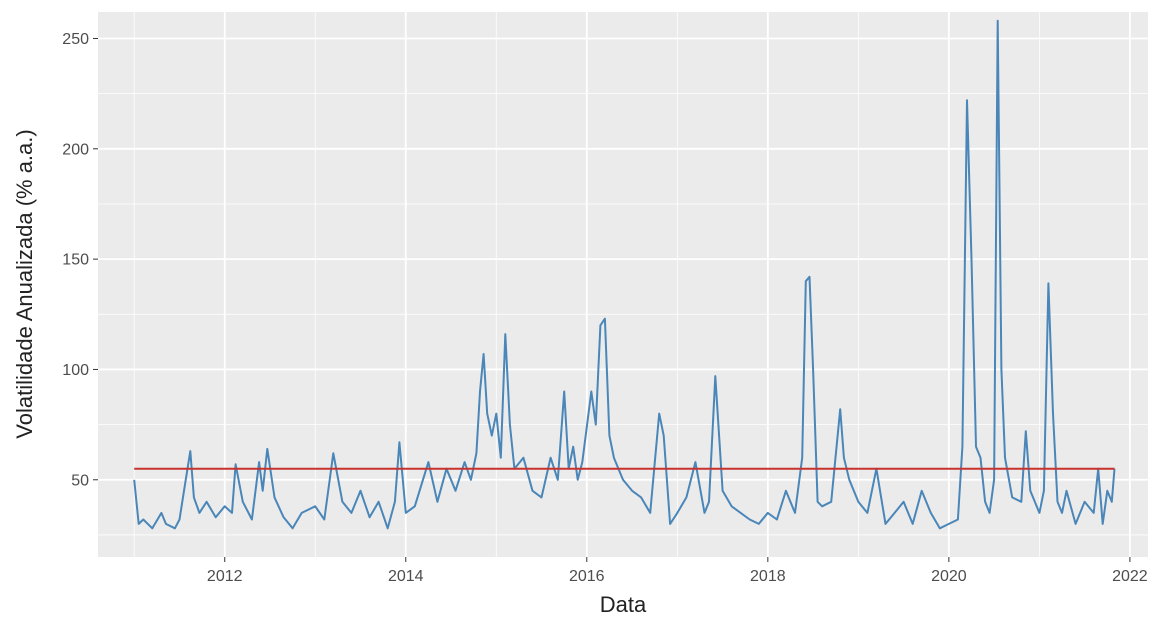  Describe the element at coordinates (406, 576) in the screenshot. I see `x-tick-label: 2014` at that location.